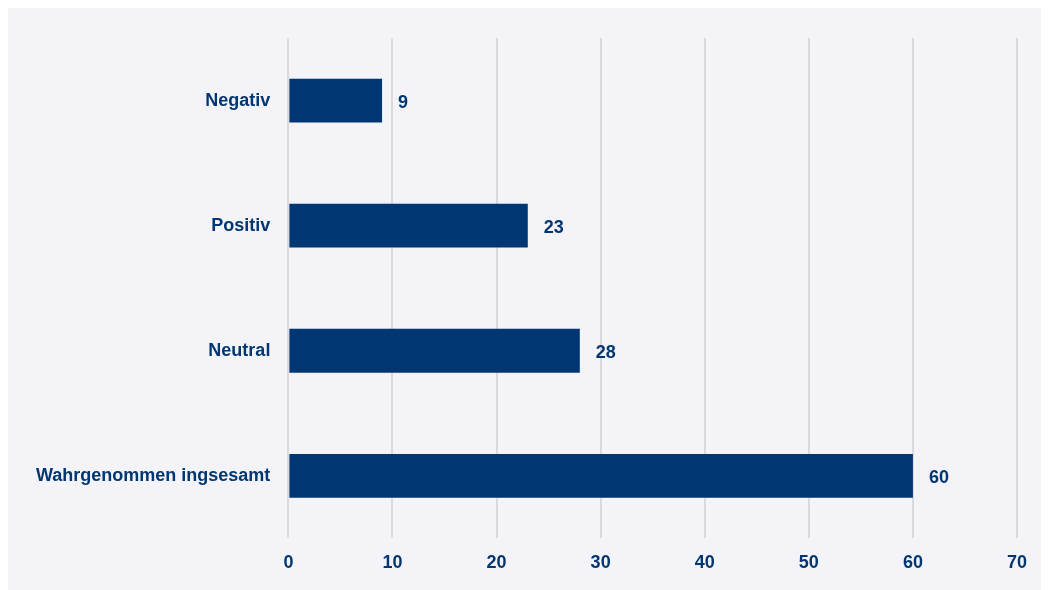 The image size is (1049, 590). I want to click on y-tick-label: Neutral, so click(239, 349).